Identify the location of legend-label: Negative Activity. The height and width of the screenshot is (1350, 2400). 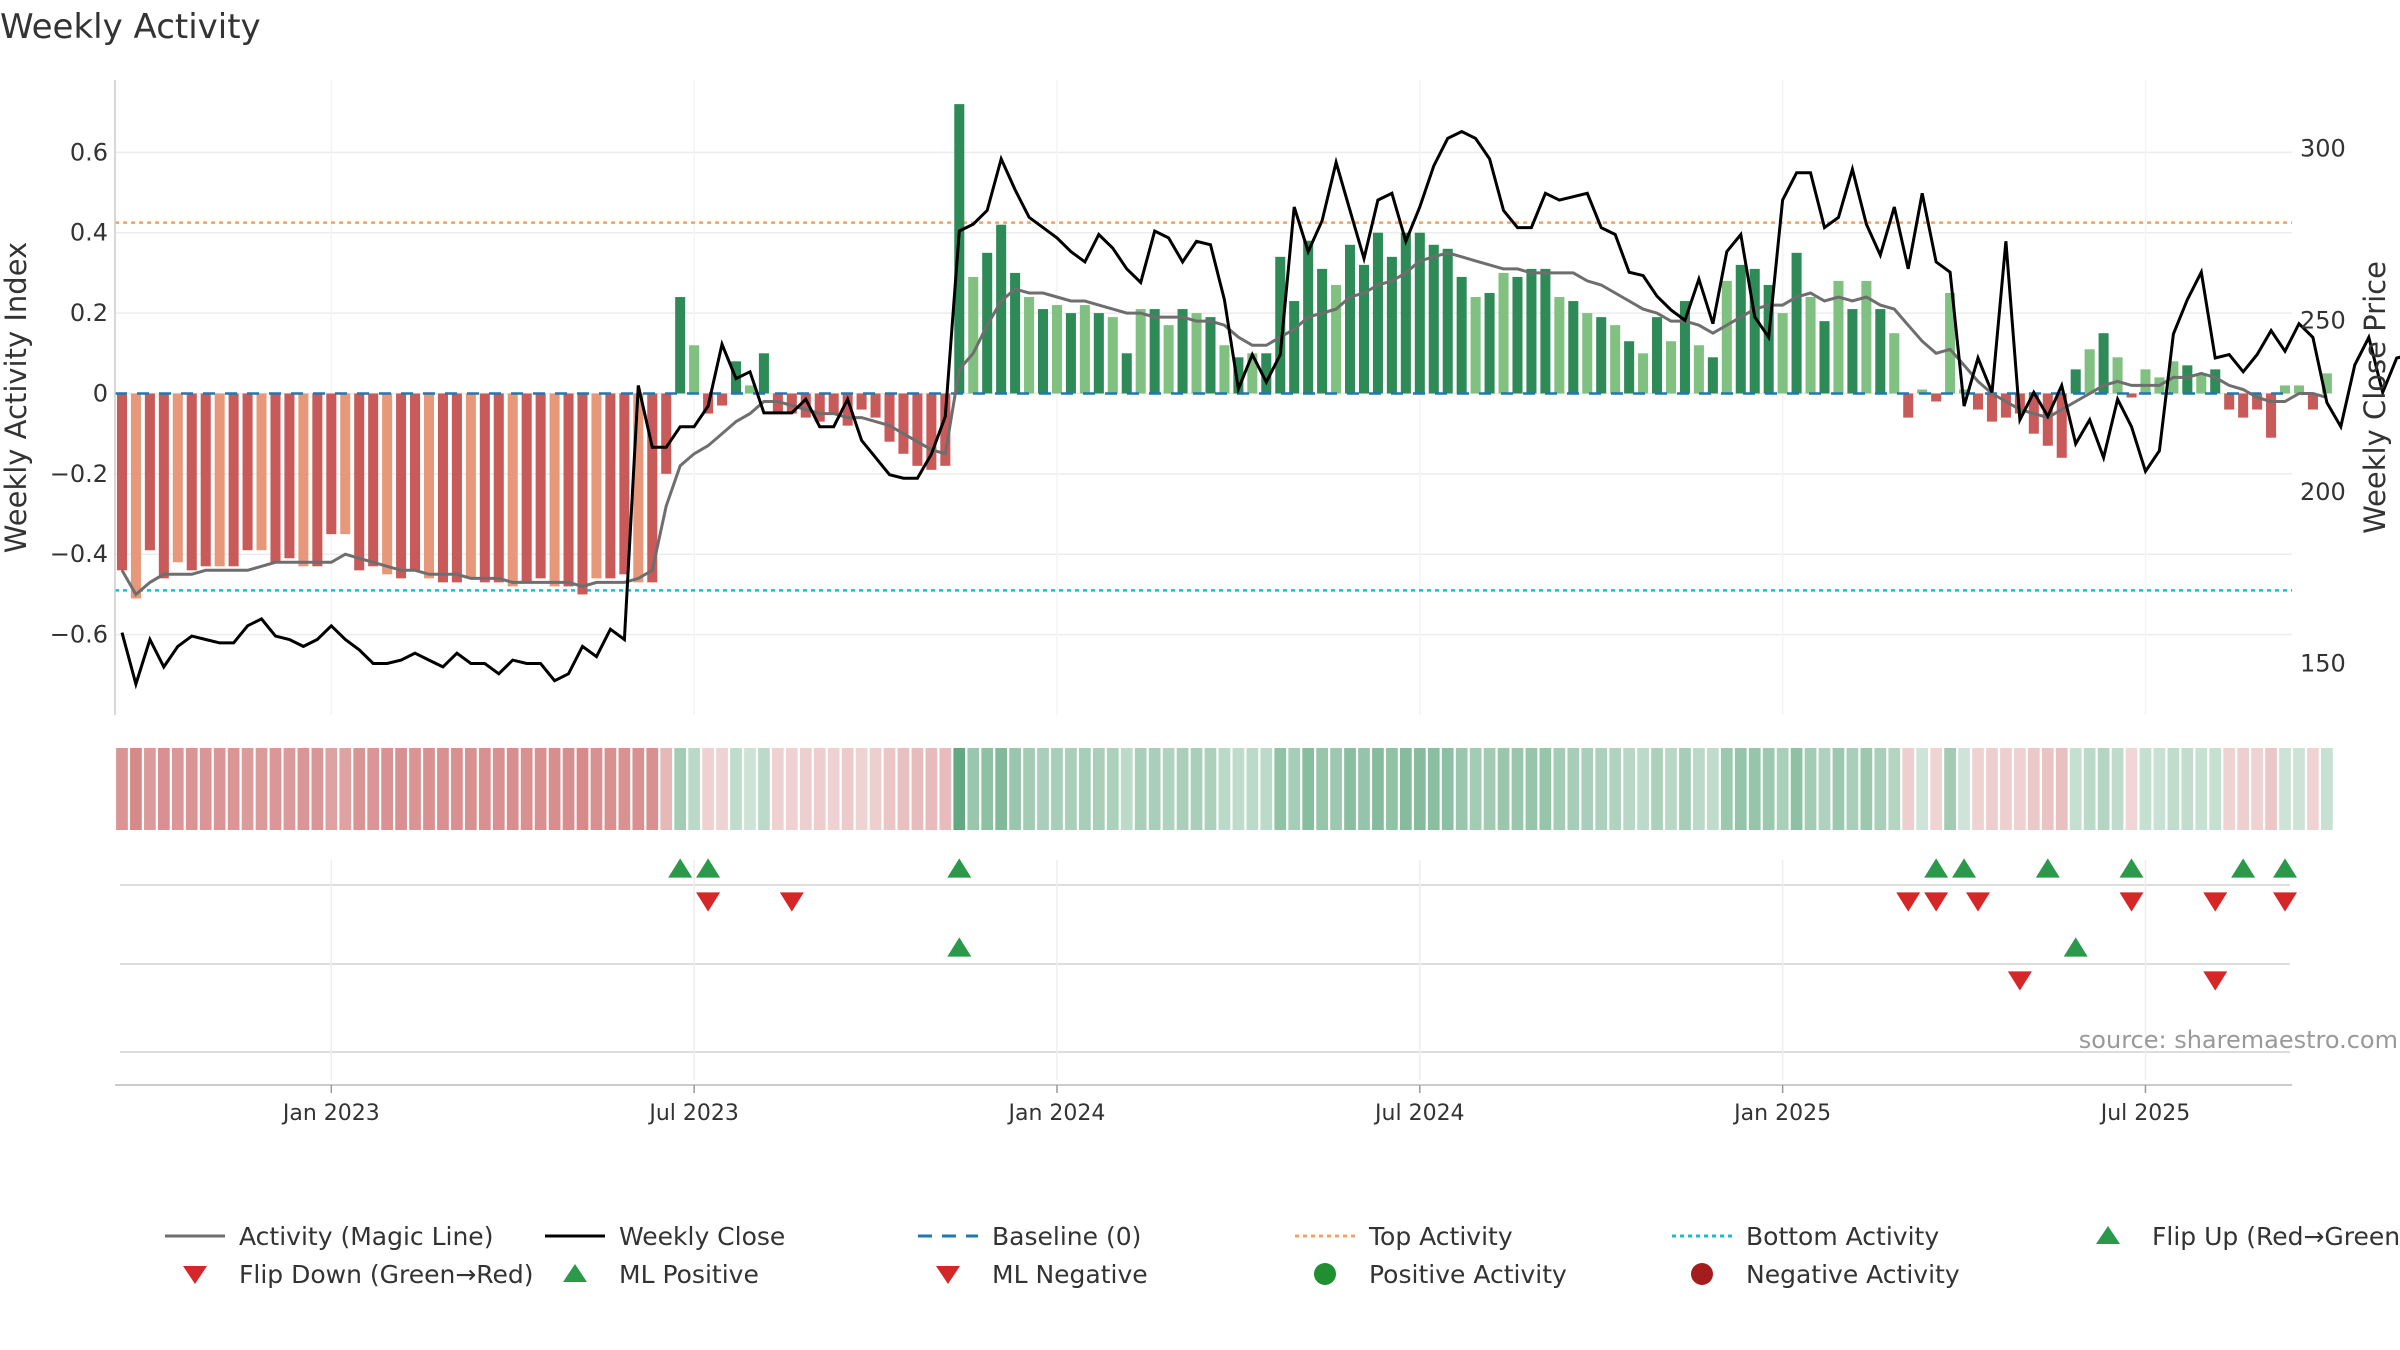
(1853, 1274).